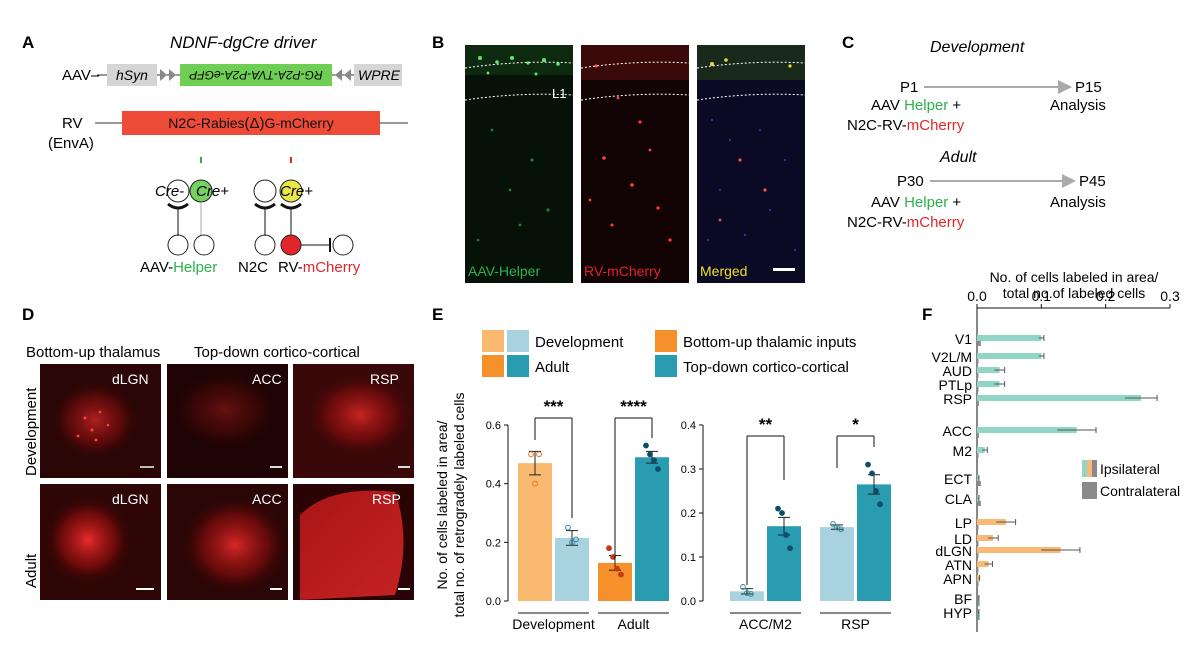 This screenshot has height=648, width=1201. I want to click on legend-swatch-ad-thal, so click(493, 366).